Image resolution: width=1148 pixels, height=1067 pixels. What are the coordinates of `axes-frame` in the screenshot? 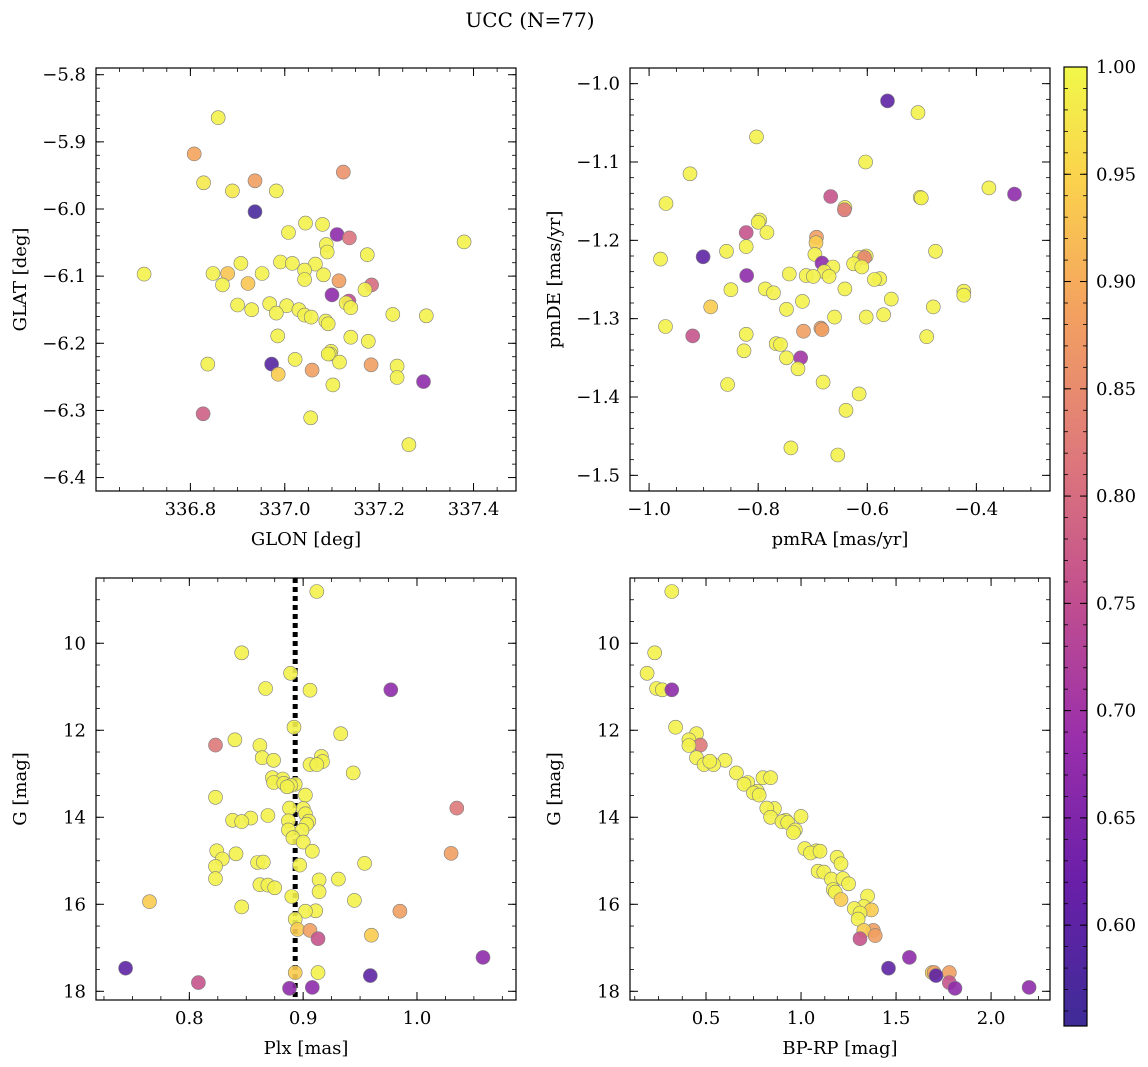 It's located at (840, 789).